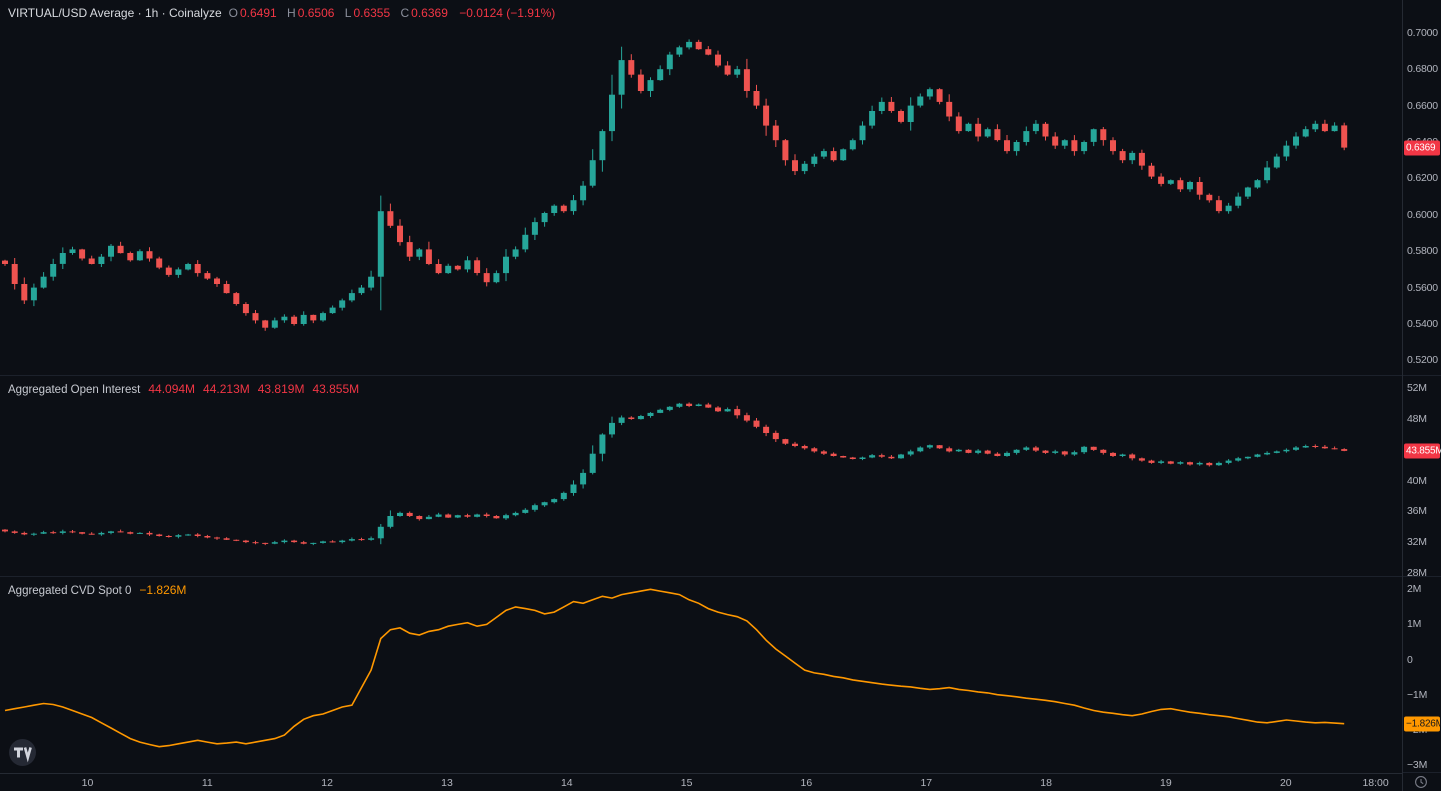 Image resolution: width=1441 pixels, height=791 pixels. I want to click on y-axis-label: −1M, so click(1417, 694).